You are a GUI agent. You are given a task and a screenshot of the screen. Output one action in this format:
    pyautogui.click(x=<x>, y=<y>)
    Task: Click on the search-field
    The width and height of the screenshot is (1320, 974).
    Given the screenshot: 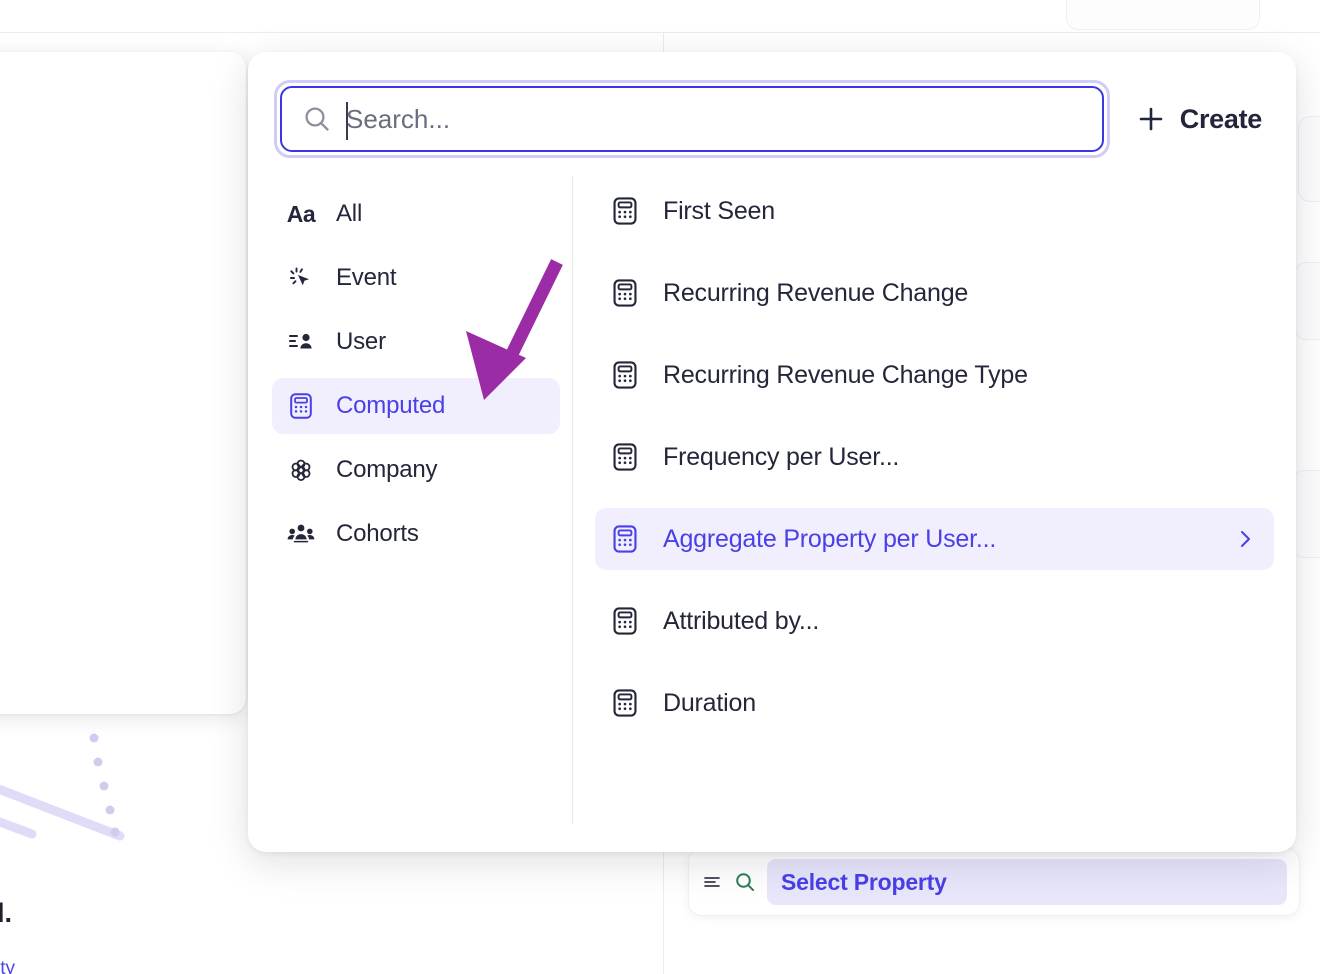 What is the action you would take?
    pyautogui.click(x=692, y=119)
    